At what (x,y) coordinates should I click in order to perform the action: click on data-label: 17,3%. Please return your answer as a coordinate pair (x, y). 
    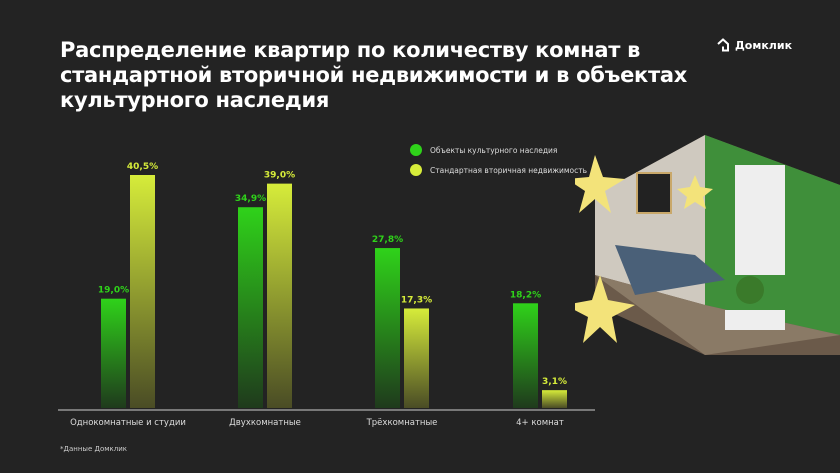
    Looking at the image, I should click on (416, 300).